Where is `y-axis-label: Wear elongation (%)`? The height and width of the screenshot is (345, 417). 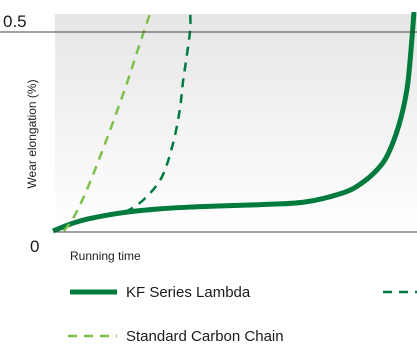
y-axis-label: Wear elongation (%) is located at coordinates (32, 133).